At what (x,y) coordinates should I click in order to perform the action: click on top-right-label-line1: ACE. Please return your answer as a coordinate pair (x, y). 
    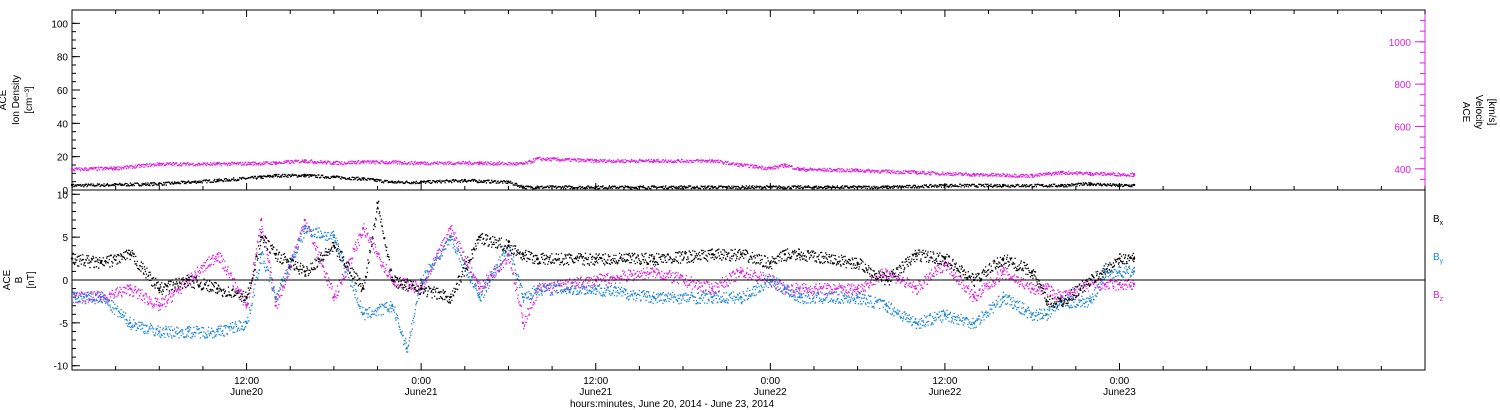
    Looking at the image, I should click on (1465, 112).